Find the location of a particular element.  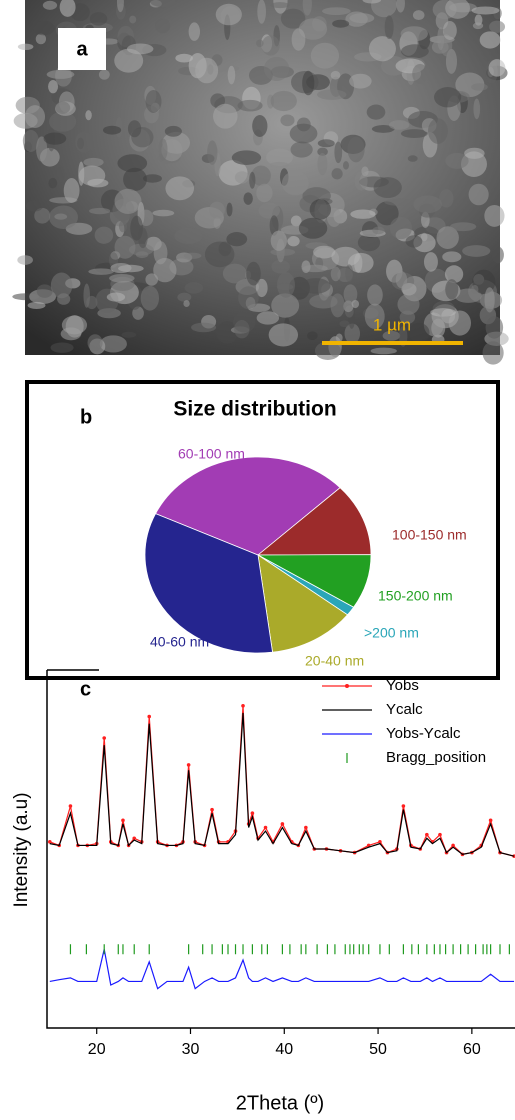

panel-label: a is located at coordinates (82, 49).